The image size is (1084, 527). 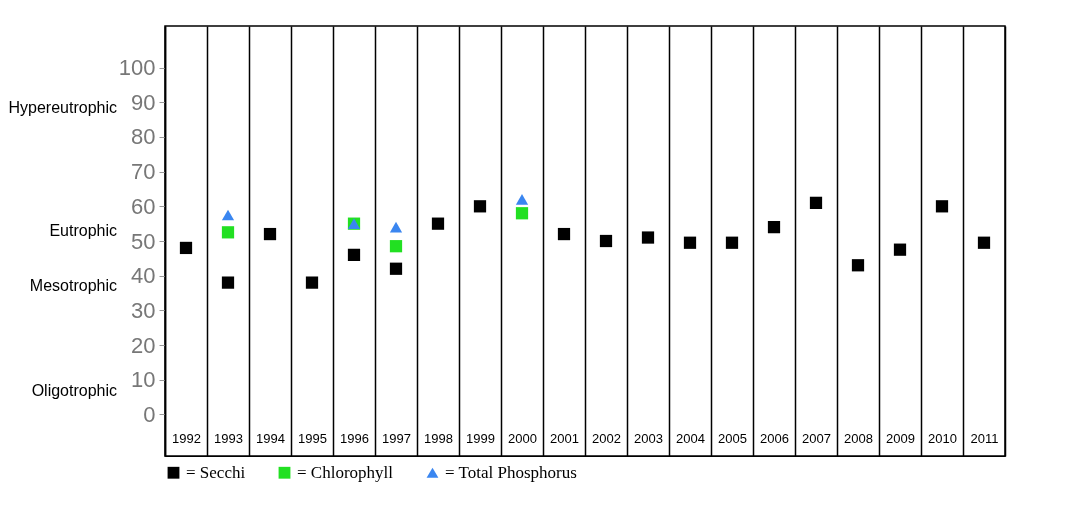 I want to click on y-tick-label: 90, so click(x=143, y=102).